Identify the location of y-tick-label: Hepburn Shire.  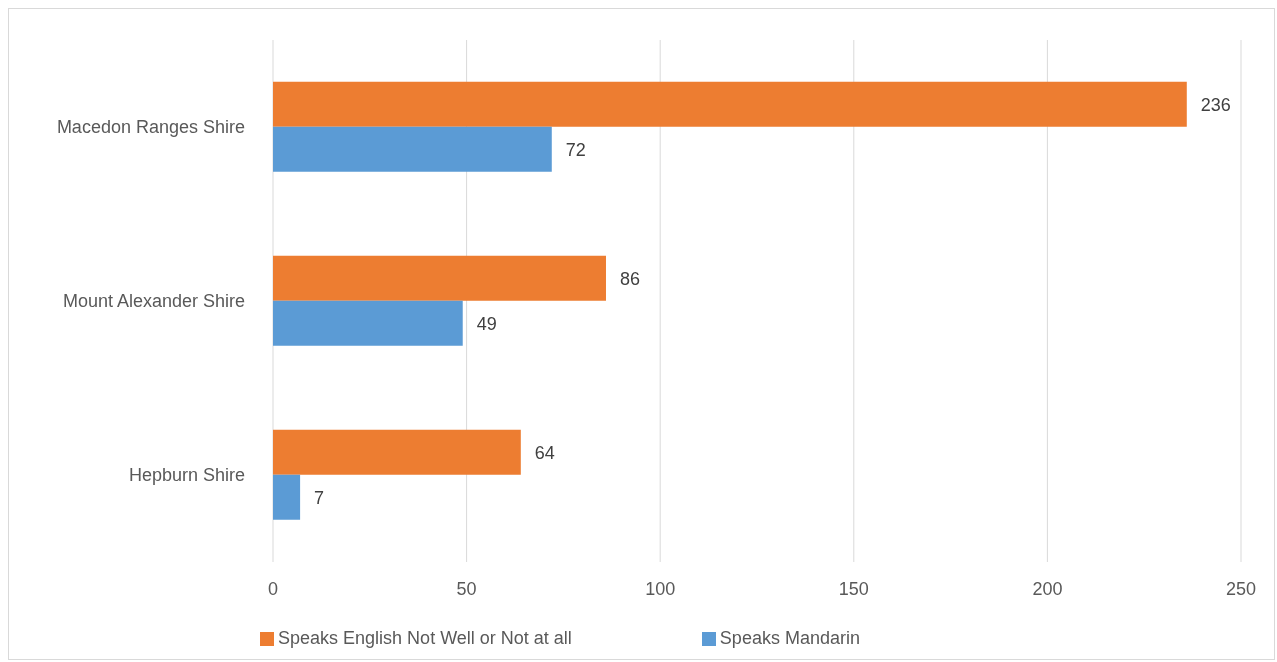
(186, 475).